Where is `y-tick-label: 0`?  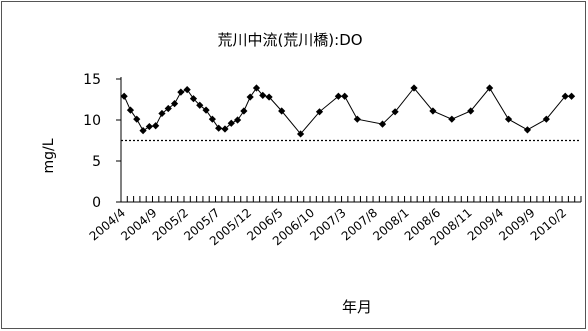
y-tick-label: 0 is located at coordinates (96, 203).